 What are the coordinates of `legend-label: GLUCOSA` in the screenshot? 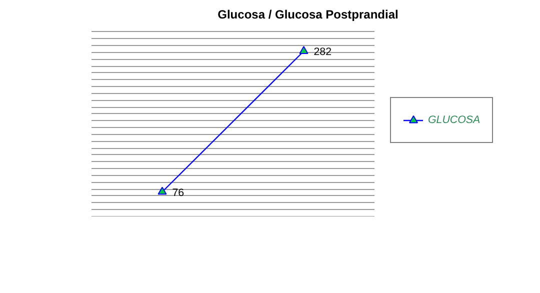 It's located at (454, 120).